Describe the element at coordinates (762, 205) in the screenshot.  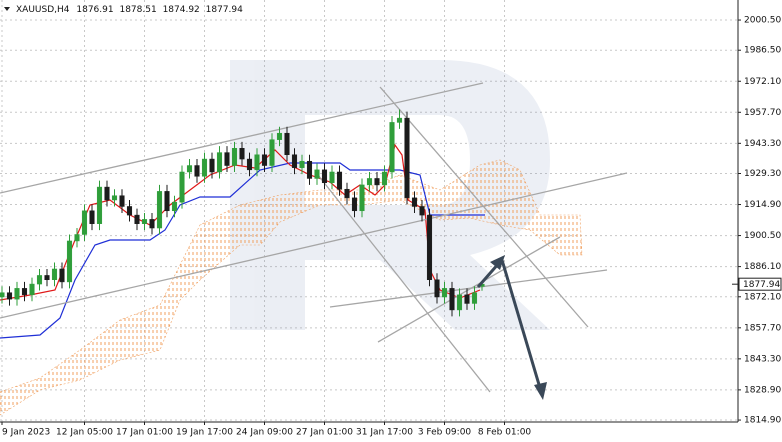
I see `y-tick-label: 1914.90` at that location.